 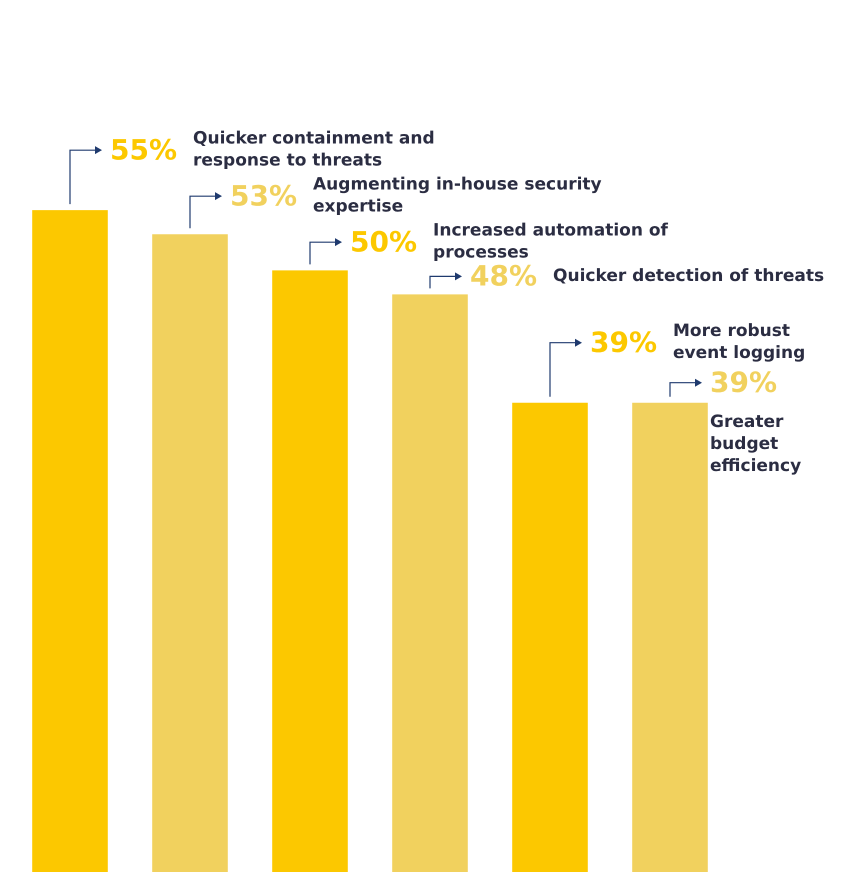 I want to click on text: Quicker containment and response to threats, so click(x=314, y=149).